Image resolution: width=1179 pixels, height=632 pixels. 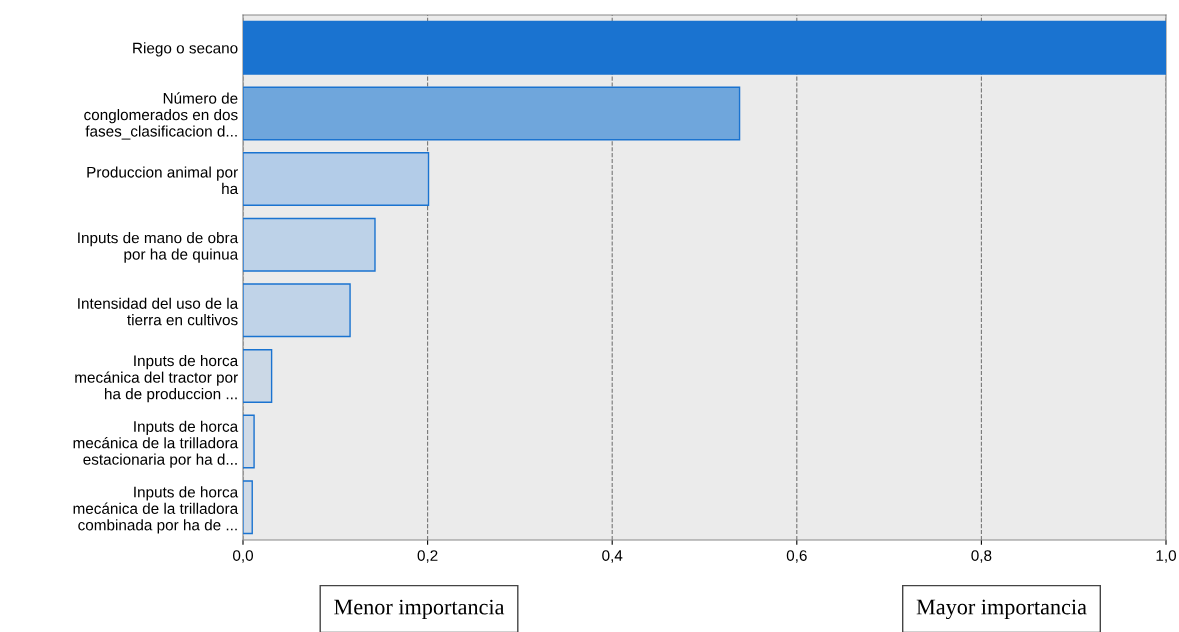 I want to click on x-tick-label: 0,6, so click(x=796, y=556).